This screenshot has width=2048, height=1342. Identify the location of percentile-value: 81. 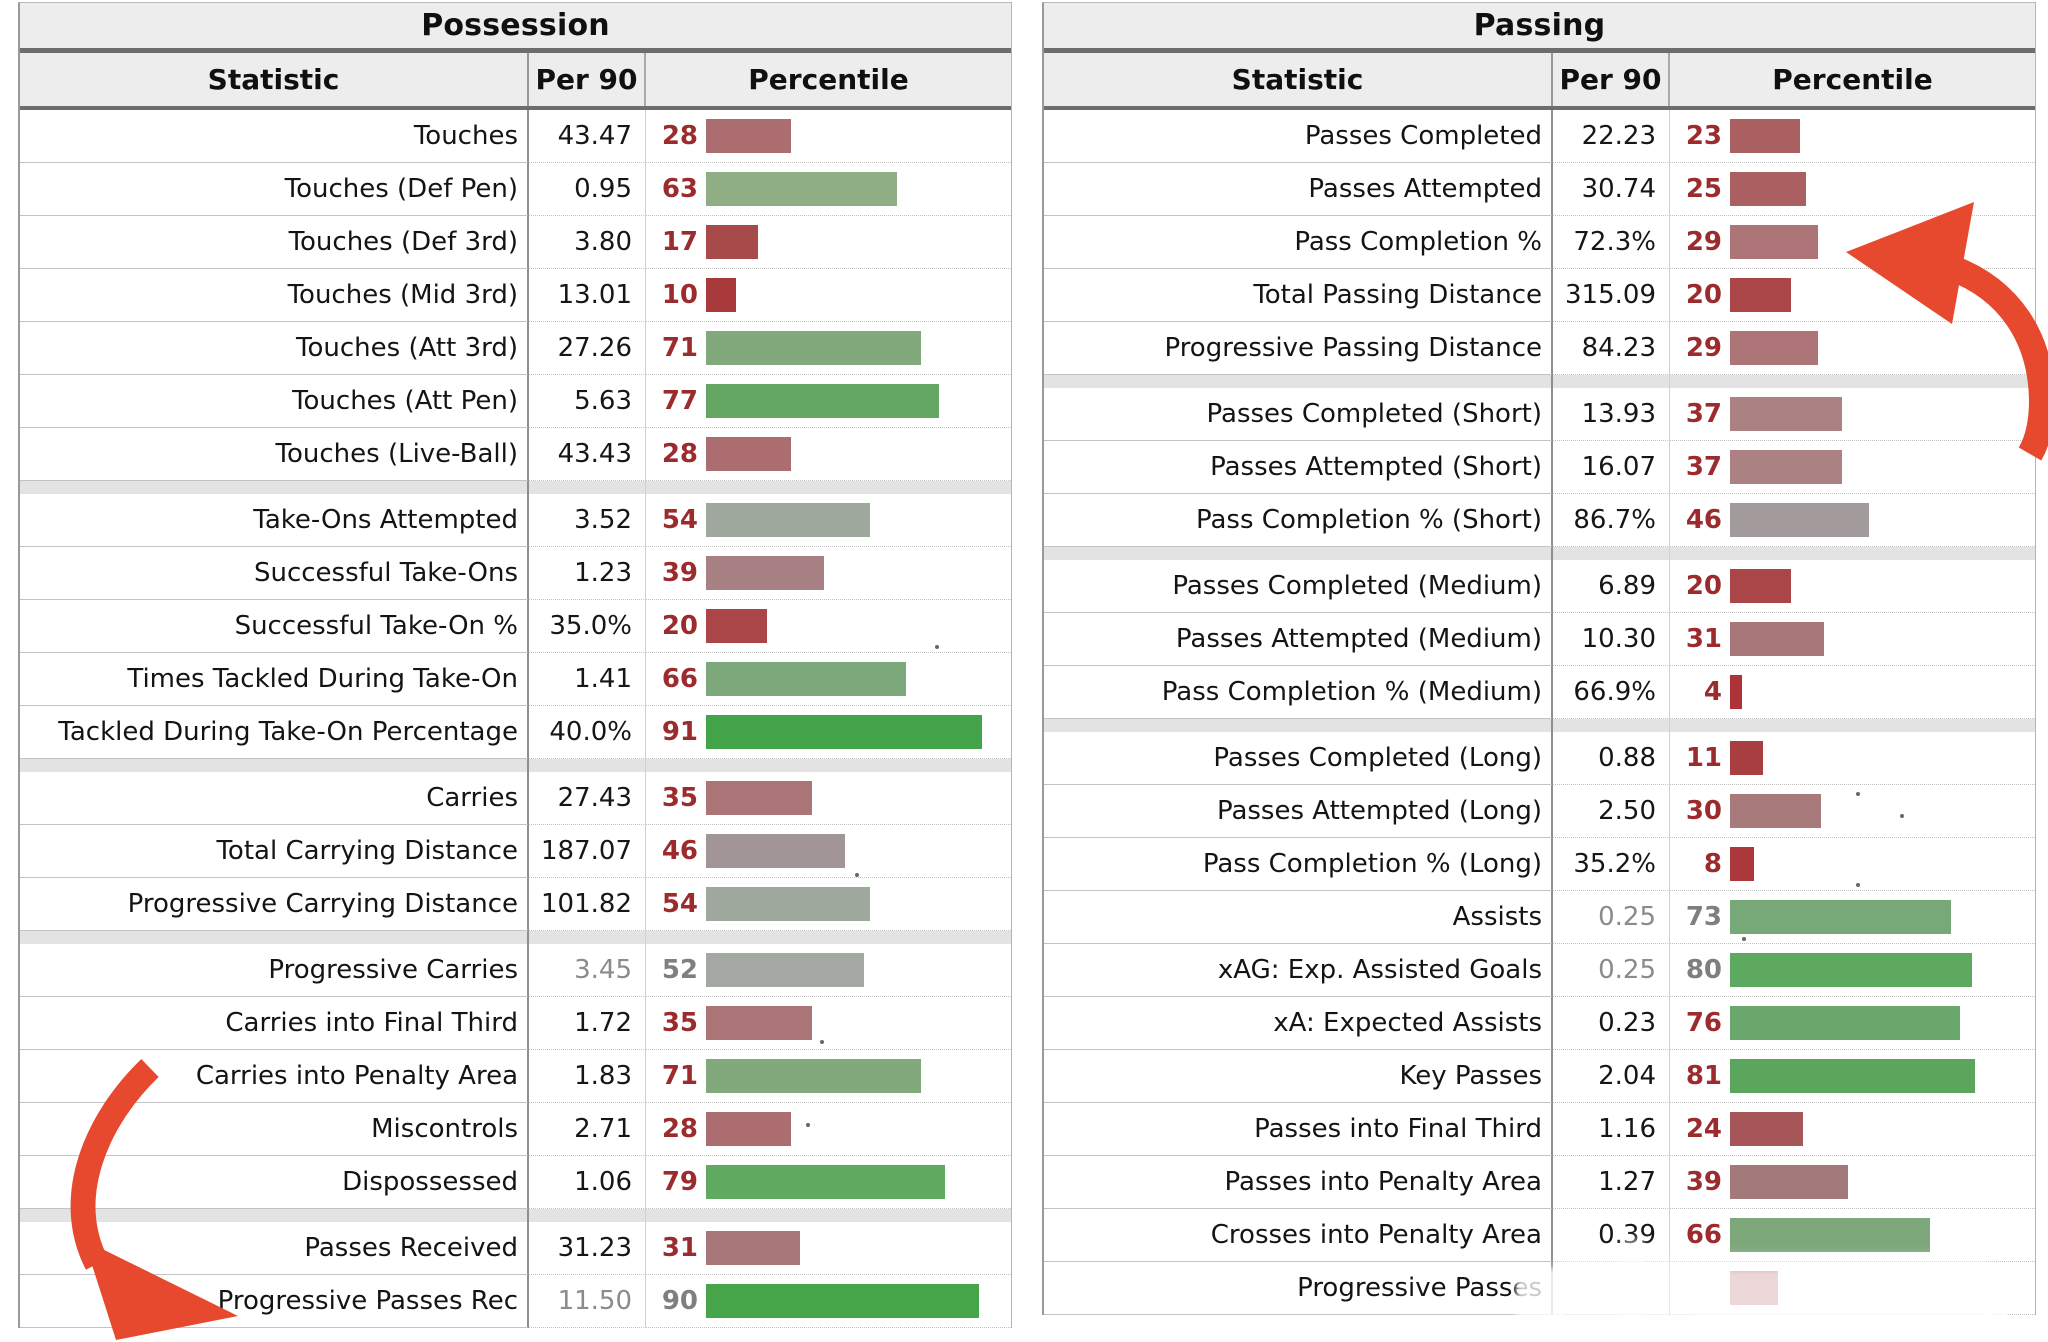
(1703, 1076).